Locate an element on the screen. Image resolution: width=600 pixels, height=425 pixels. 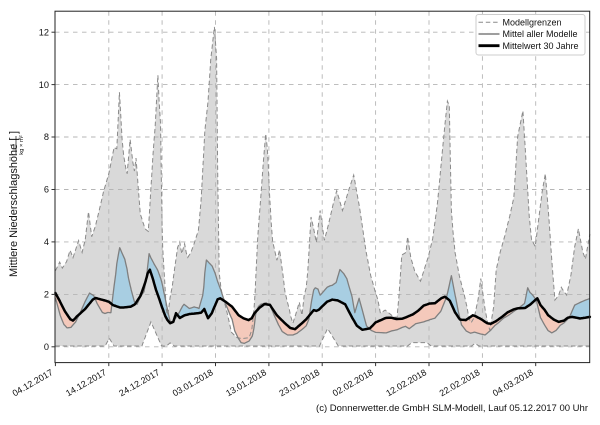
svg-text: 12 is located at coordinates (44, 32).